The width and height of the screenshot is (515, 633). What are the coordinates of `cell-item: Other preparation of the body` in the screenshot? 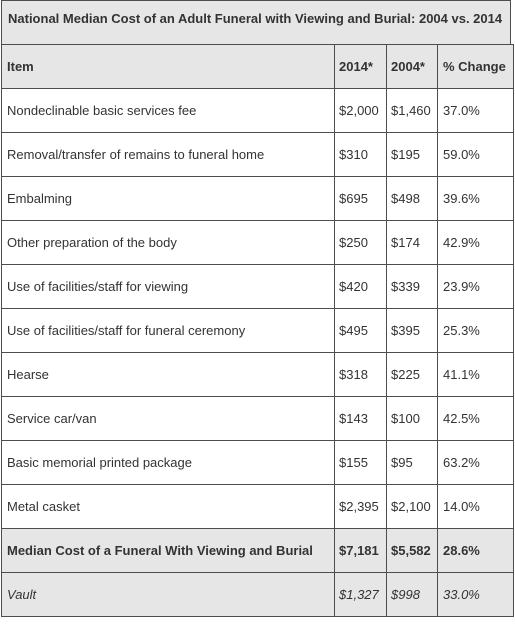 It's located at (168, 242).